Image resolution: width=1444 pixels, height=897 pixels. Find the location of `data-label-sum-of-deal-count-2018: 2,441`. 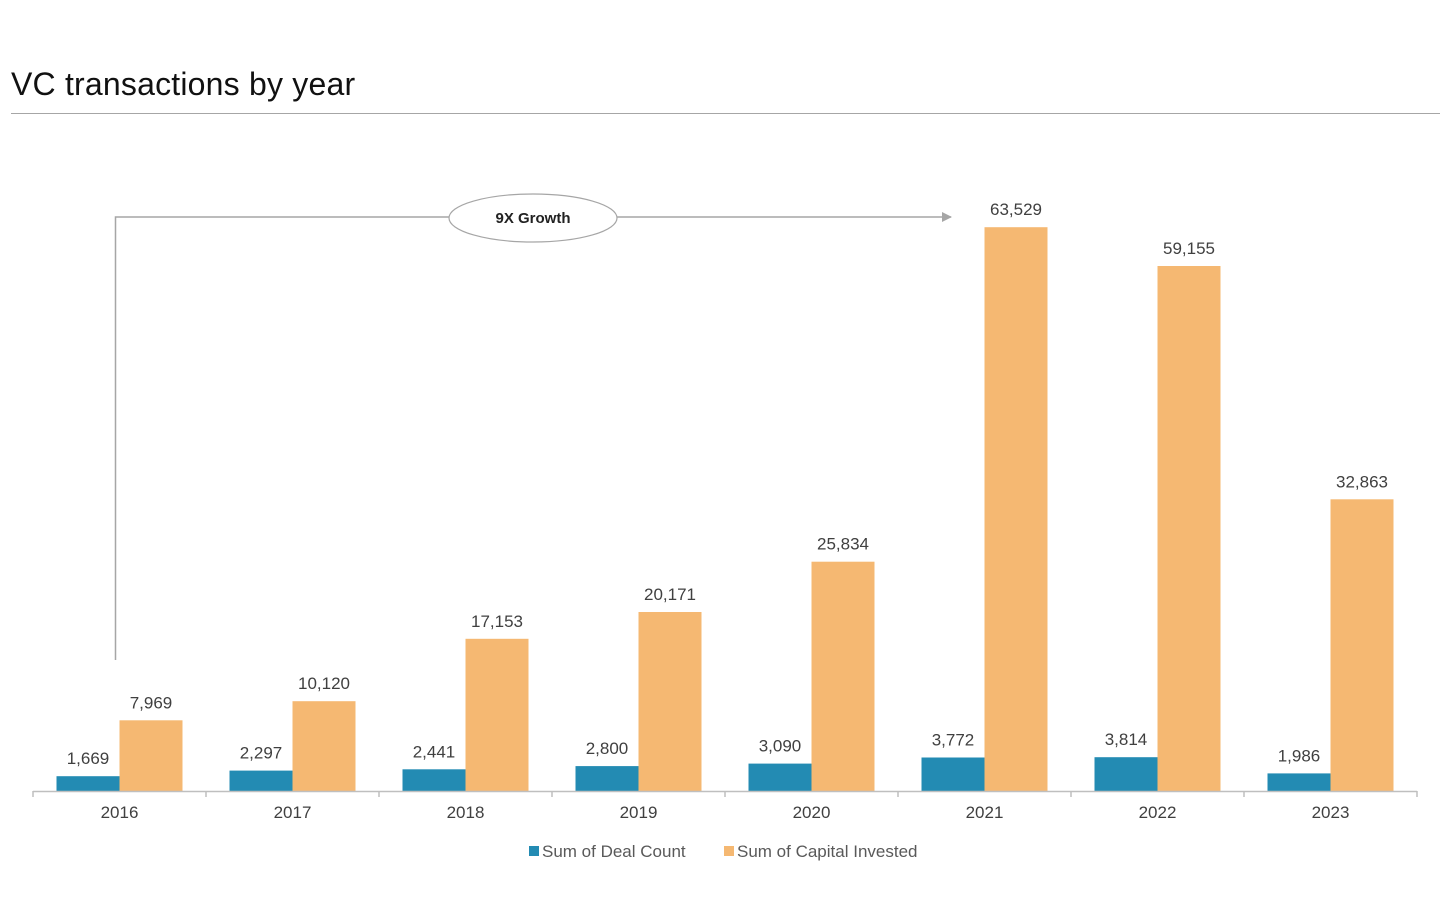

data-label-sum-of-deal-count-2018: 2,441 is located at coordinates (434, 751).